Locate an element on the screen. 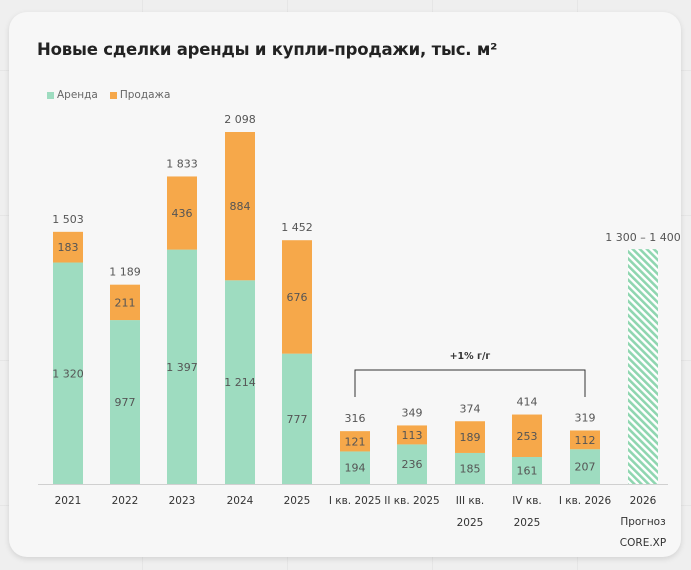  legend-item-sale: Продажа is located at coordinates (140, 95).